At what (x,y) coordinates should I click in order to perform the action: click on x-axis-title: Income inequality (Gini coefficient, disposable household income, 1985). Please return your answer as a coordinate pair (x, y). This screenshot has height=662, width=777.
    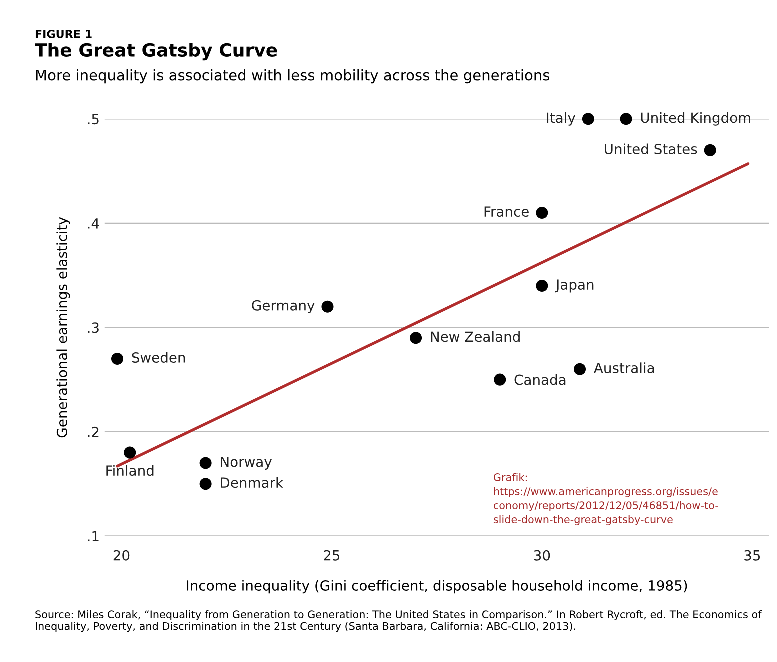
    Looking at the image, I should click on (437, 587).